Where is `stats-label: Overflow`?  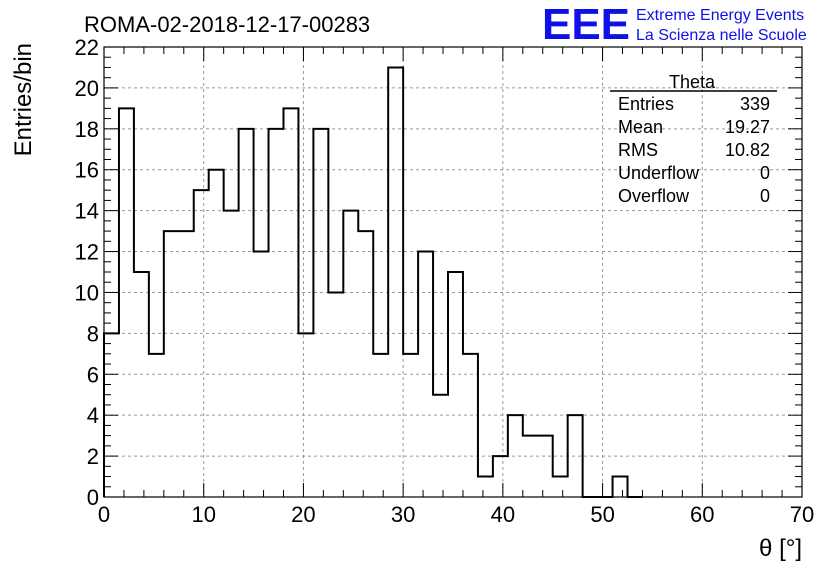 stats-label: Overflow is located at coordinates (654, 196).